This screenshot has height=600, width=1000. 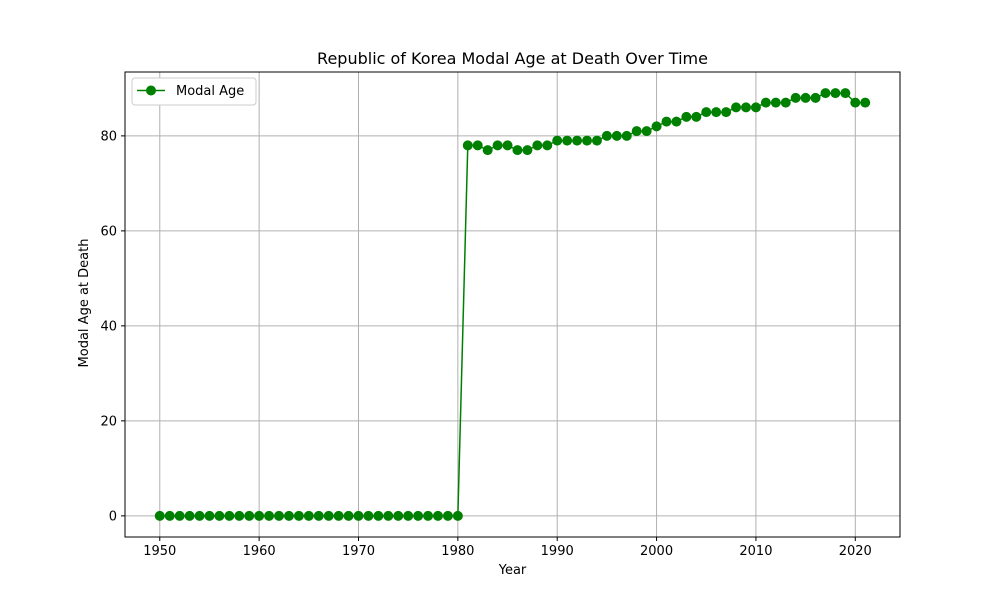 I want to click on x-tick-label: 1950, so click(x=159, y=551).